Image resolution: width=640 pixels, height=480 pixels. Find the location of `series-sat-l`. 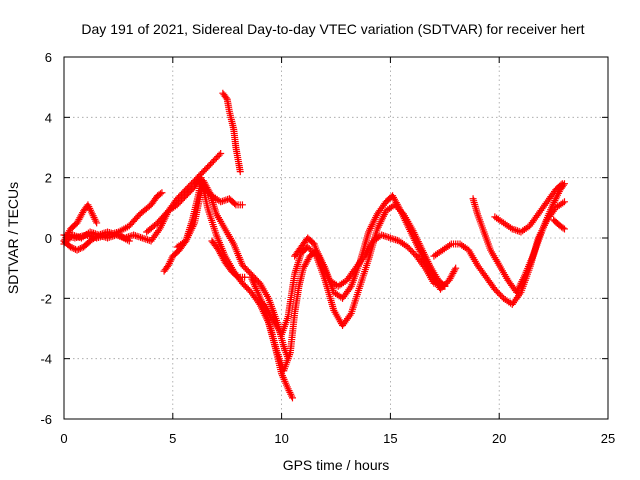

series-sat-l is located at coordinates (370, 260).